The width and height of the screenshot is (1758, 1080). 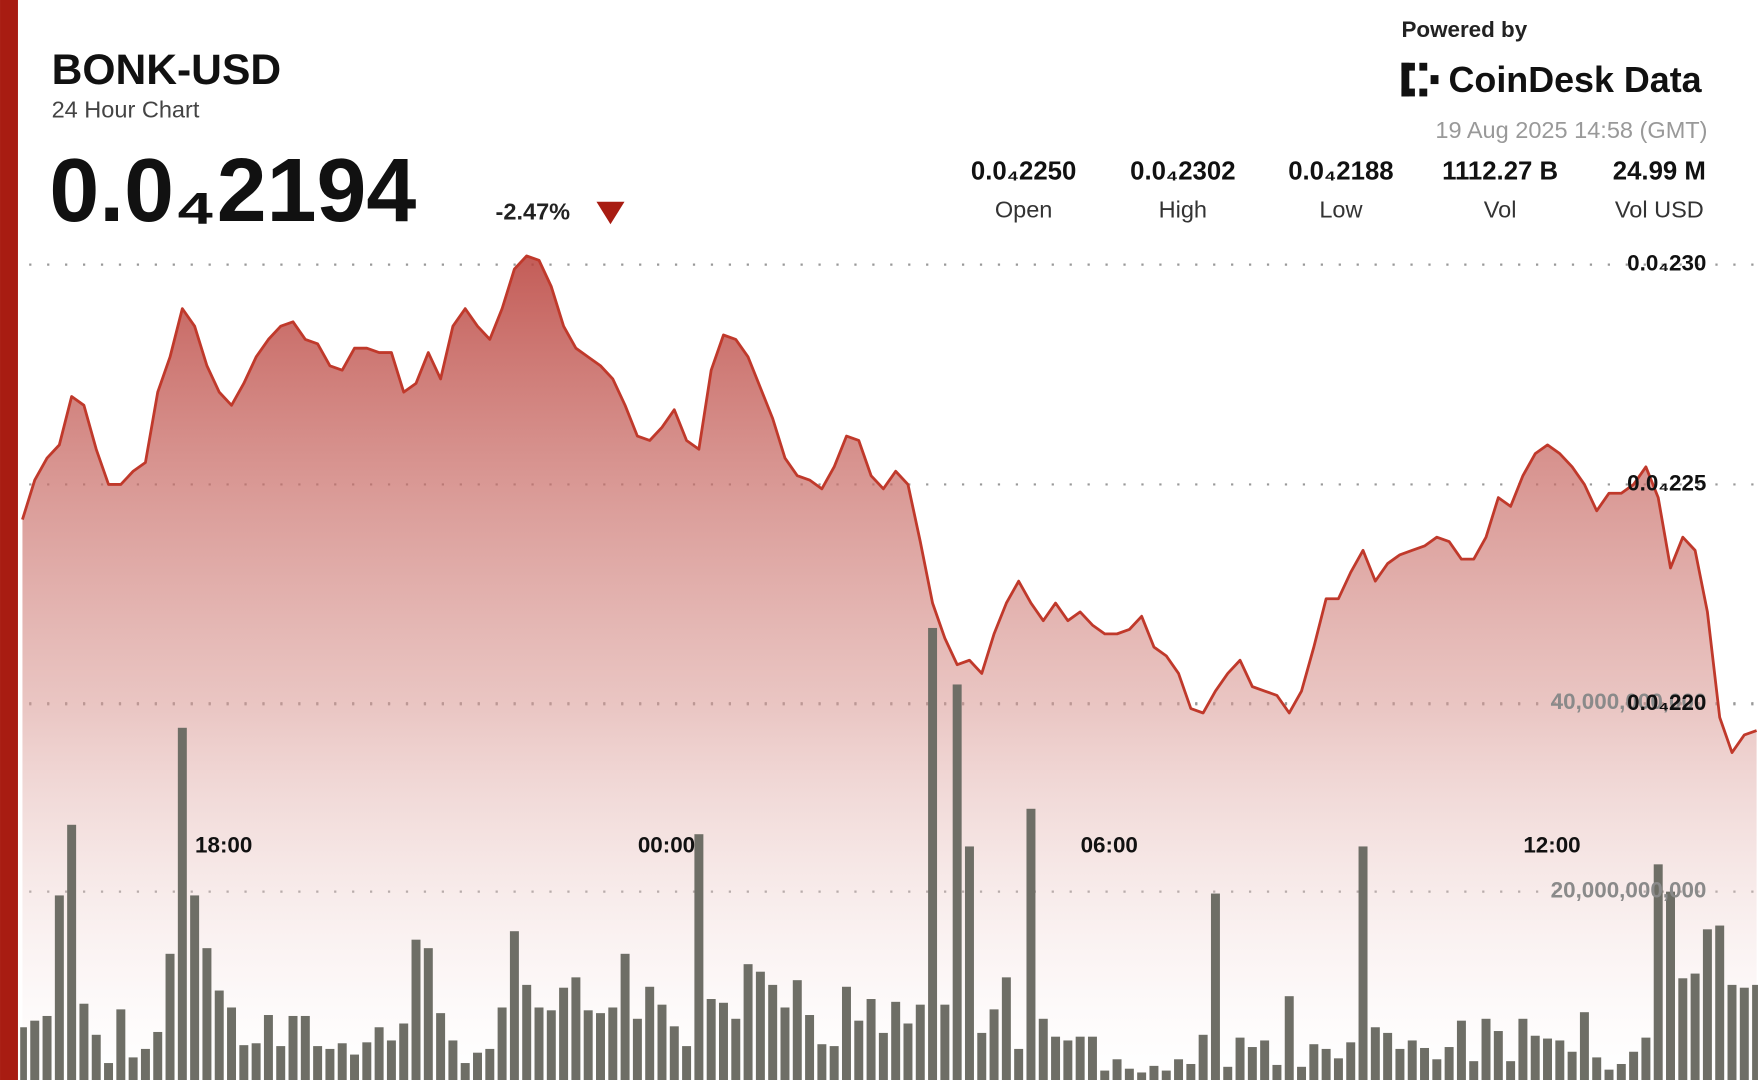 I want to click on brand-name: CoinDesk Data, so click(x=1576, y=80).